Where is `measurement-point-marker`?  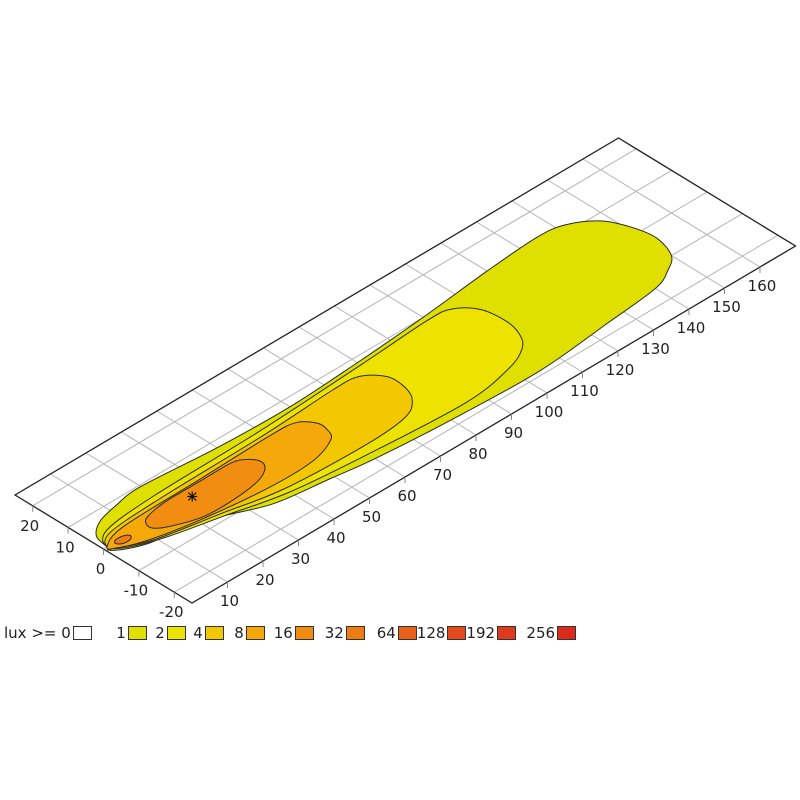
measurement-point-marker is located at coordinates (192, 496).